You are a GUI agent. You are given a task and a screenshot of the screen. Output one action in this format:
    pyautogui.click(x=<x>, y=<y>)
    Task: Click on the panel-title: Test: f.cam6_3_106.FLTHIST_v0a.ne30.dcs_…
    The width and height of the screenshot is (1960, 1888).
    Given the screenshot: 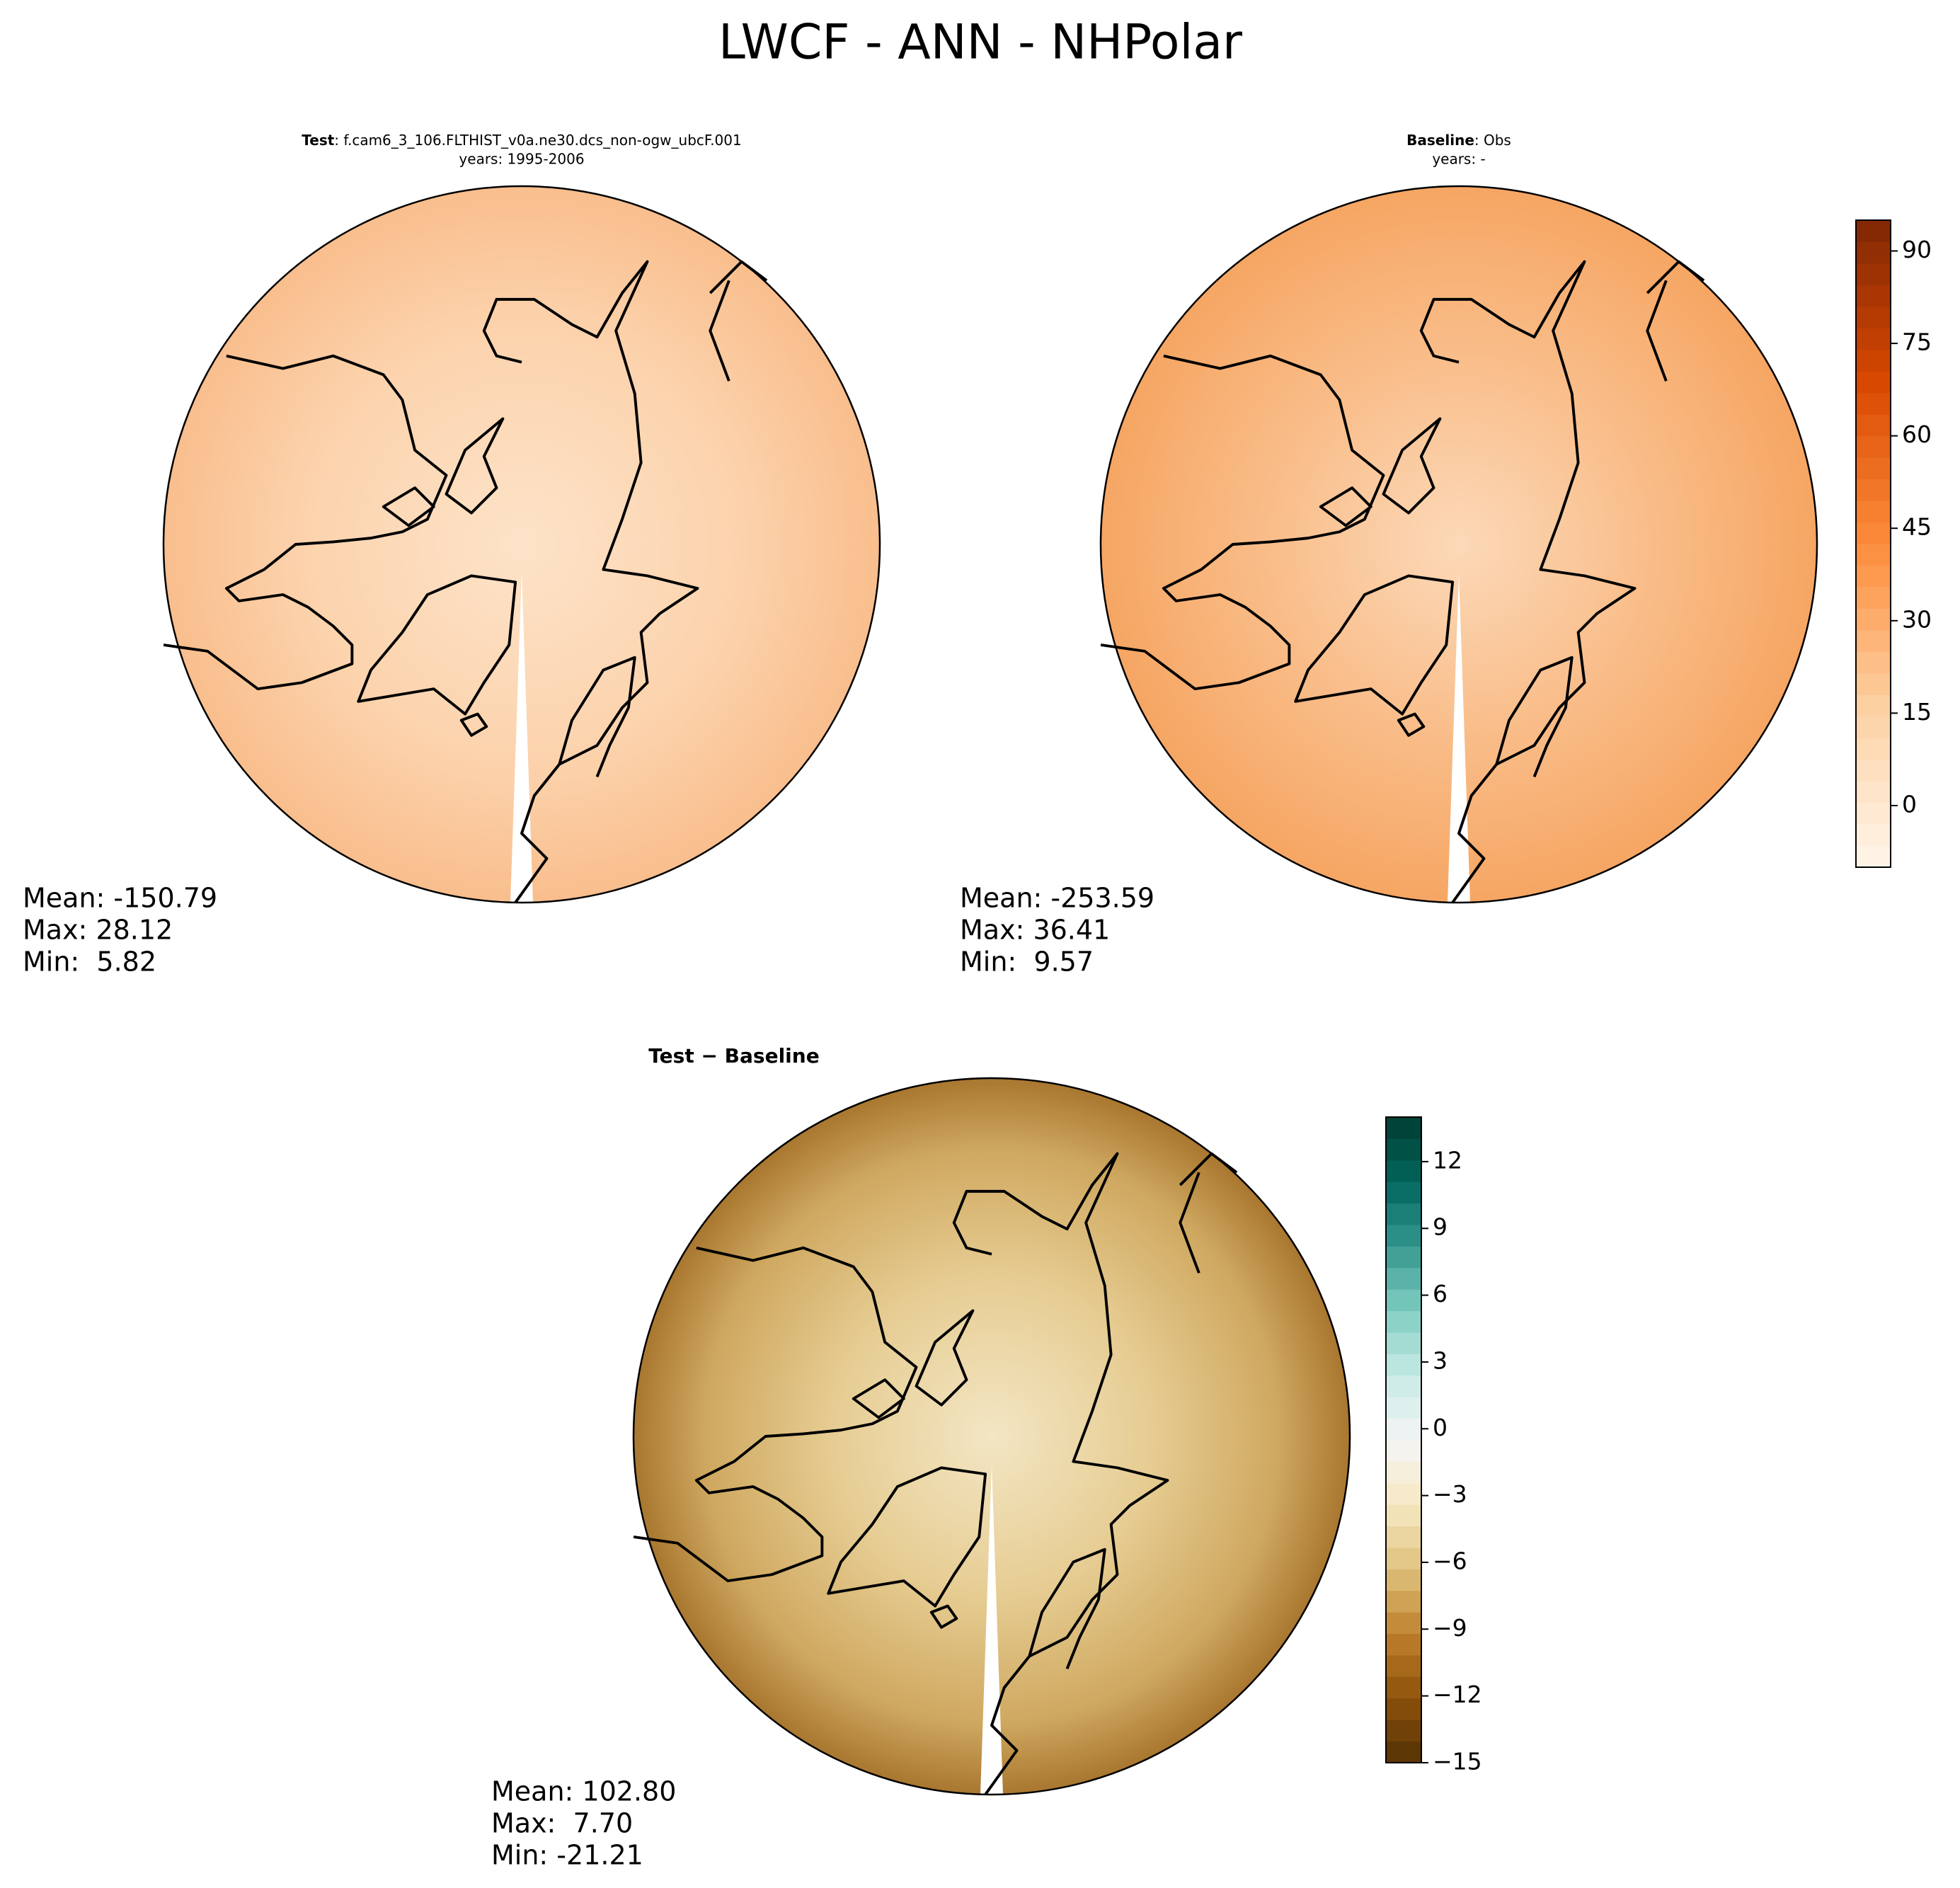 What is the action you would take?
    pyautogui.click(x=521, y=140)
    